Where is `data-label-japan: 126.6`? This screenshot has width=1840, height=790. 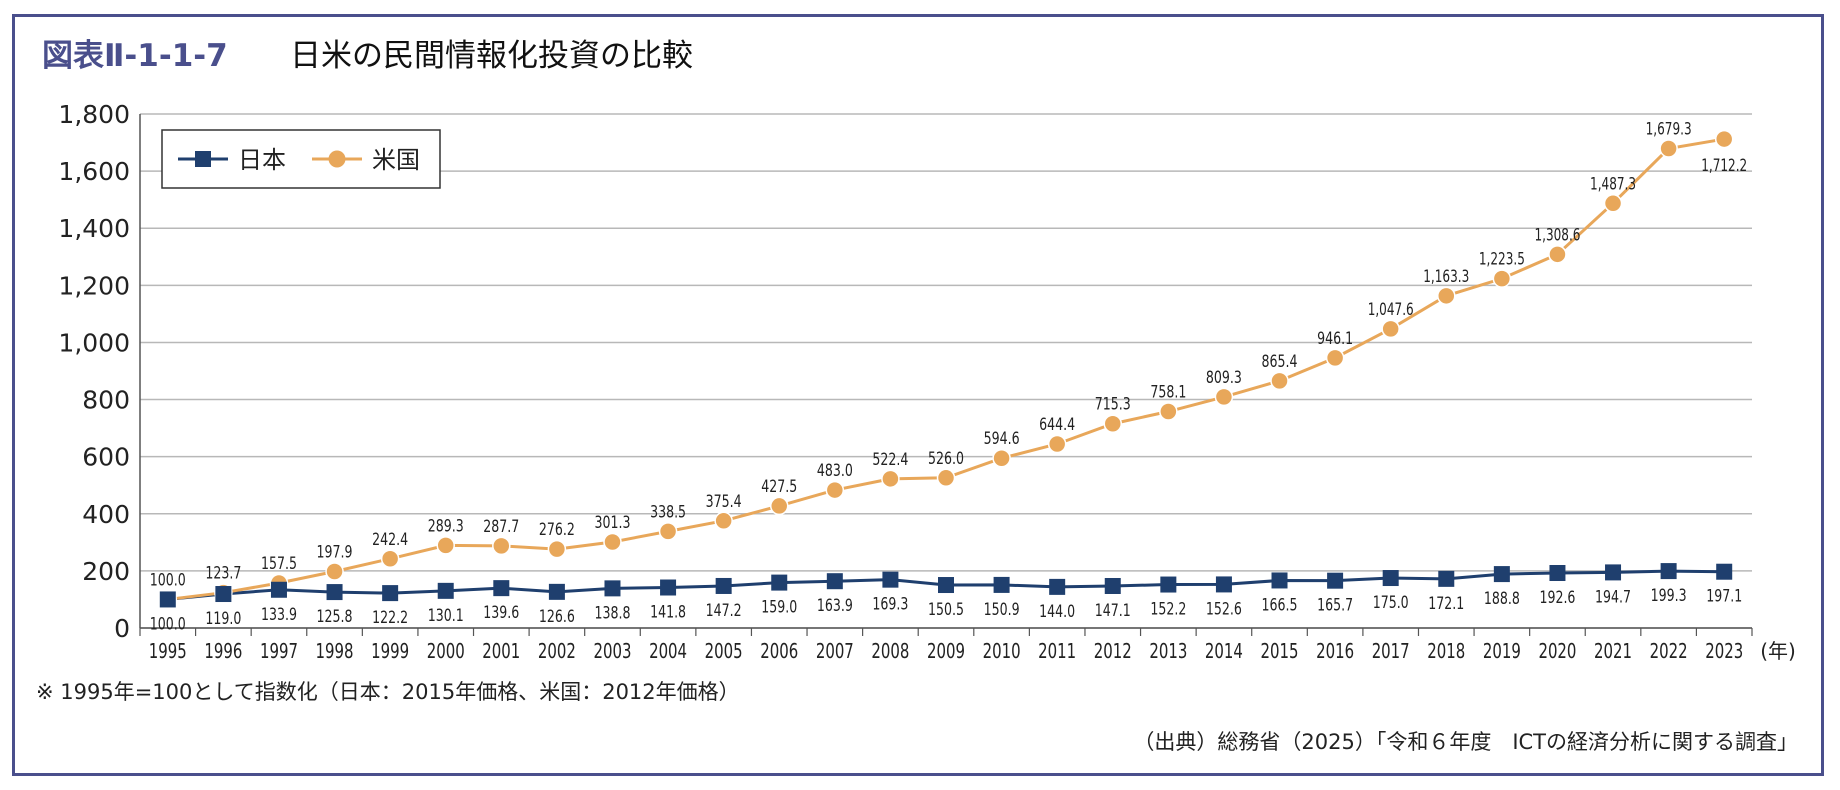
data-label-japan: 126.6 is located at coordinates (557, 617).